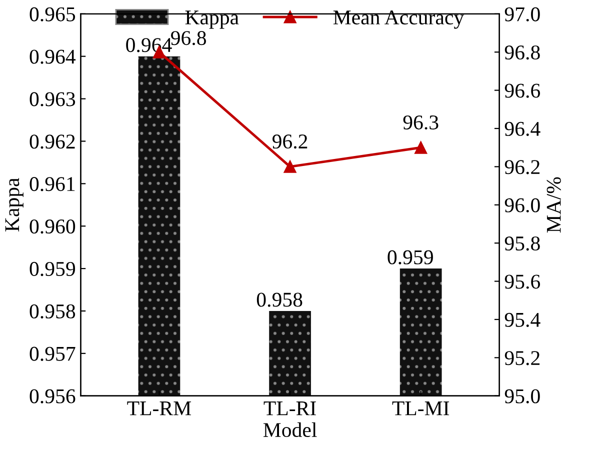  What do you see at coordinates (53, 99) in the screenshot?
I see `y-tick-label: 0.963` at bounding box center [53, 99].